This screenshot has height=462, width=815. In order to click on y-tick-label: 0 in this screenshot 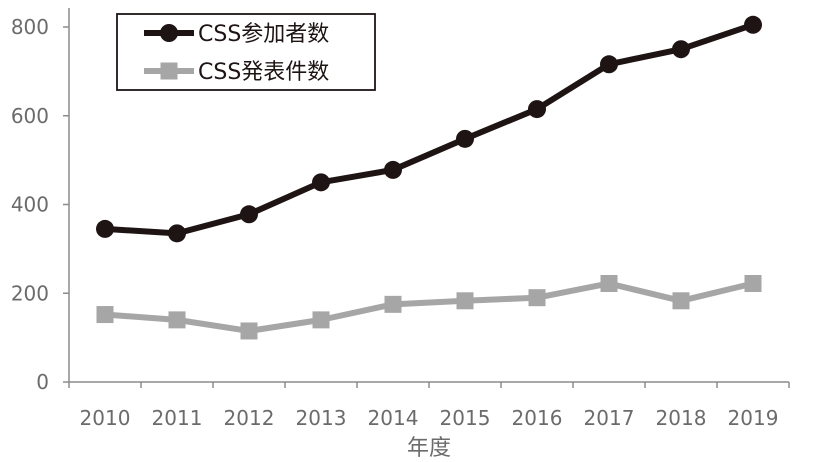, I will do `click(42, 382)`.